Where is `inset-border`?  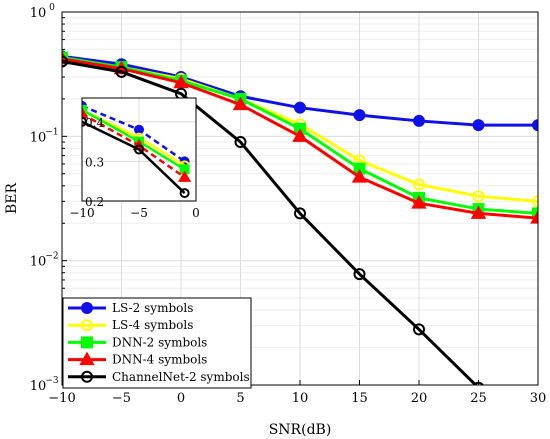
inset-border is located at coordinates (139, 149).